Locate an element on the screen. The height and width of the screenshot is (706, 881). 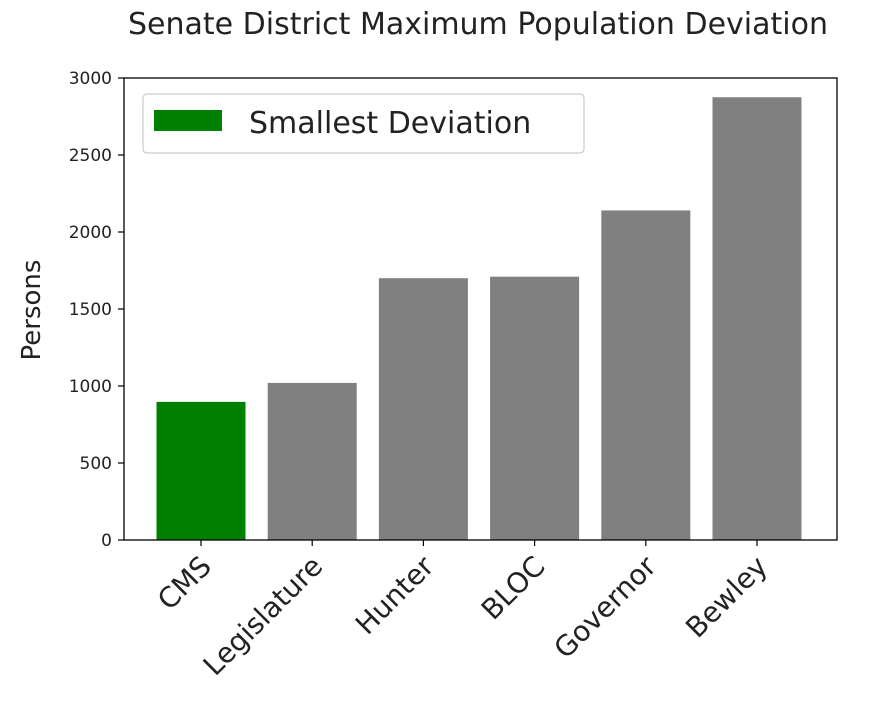
x-tick-label: Bewley is located at coordinates (726, 597).